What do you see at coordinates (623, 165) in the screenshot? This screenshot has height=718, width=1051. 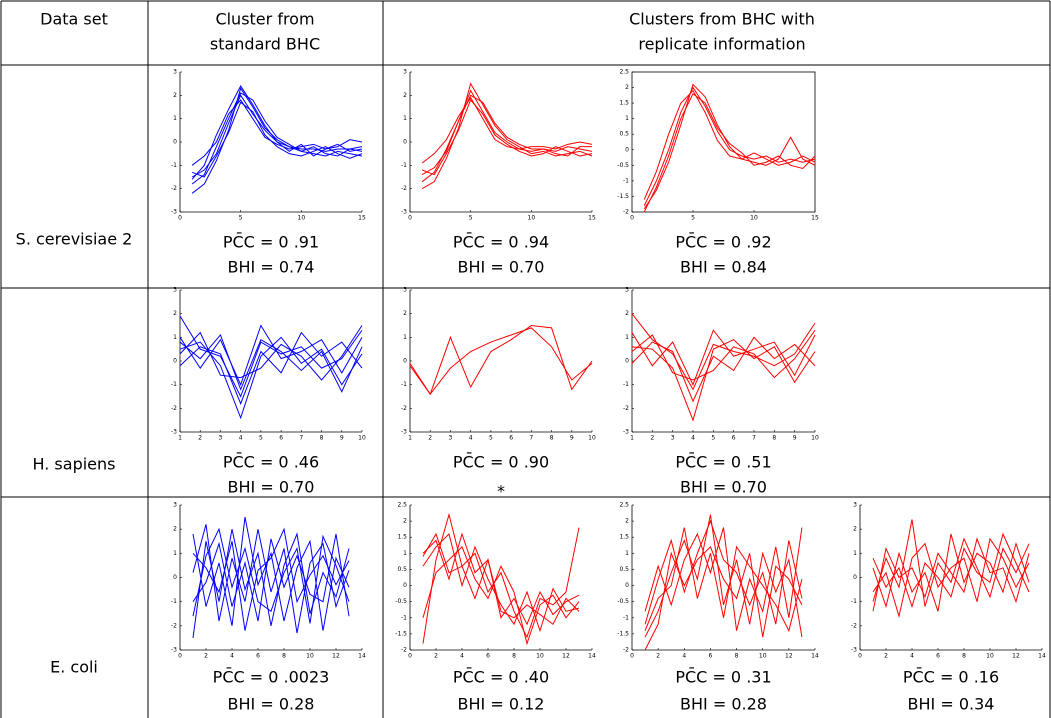 I see `y-tick-label: -0.5` at bounding box center [623, 165].